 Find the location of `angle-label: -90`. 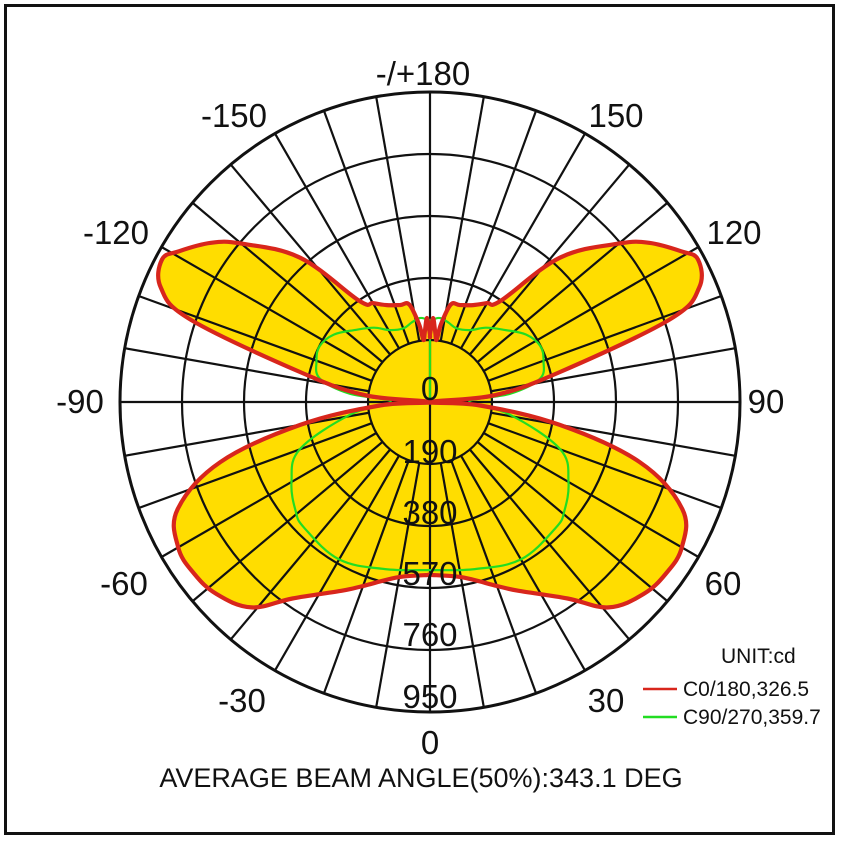

angle-label: -90 is located at coordinates (80, 401).